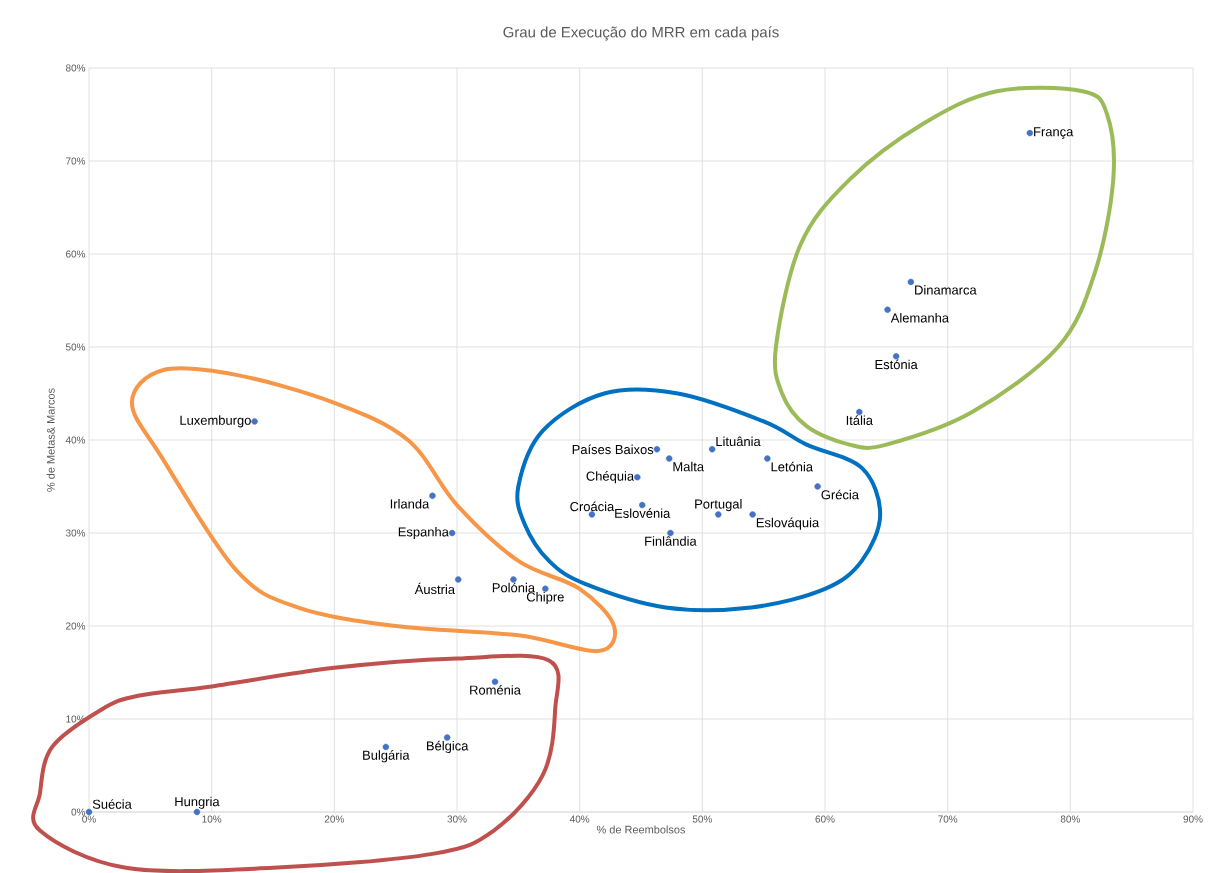  Describe the element at coordinates (197, 802) in the screenshot. I see `annotation: Hungria` at that location.